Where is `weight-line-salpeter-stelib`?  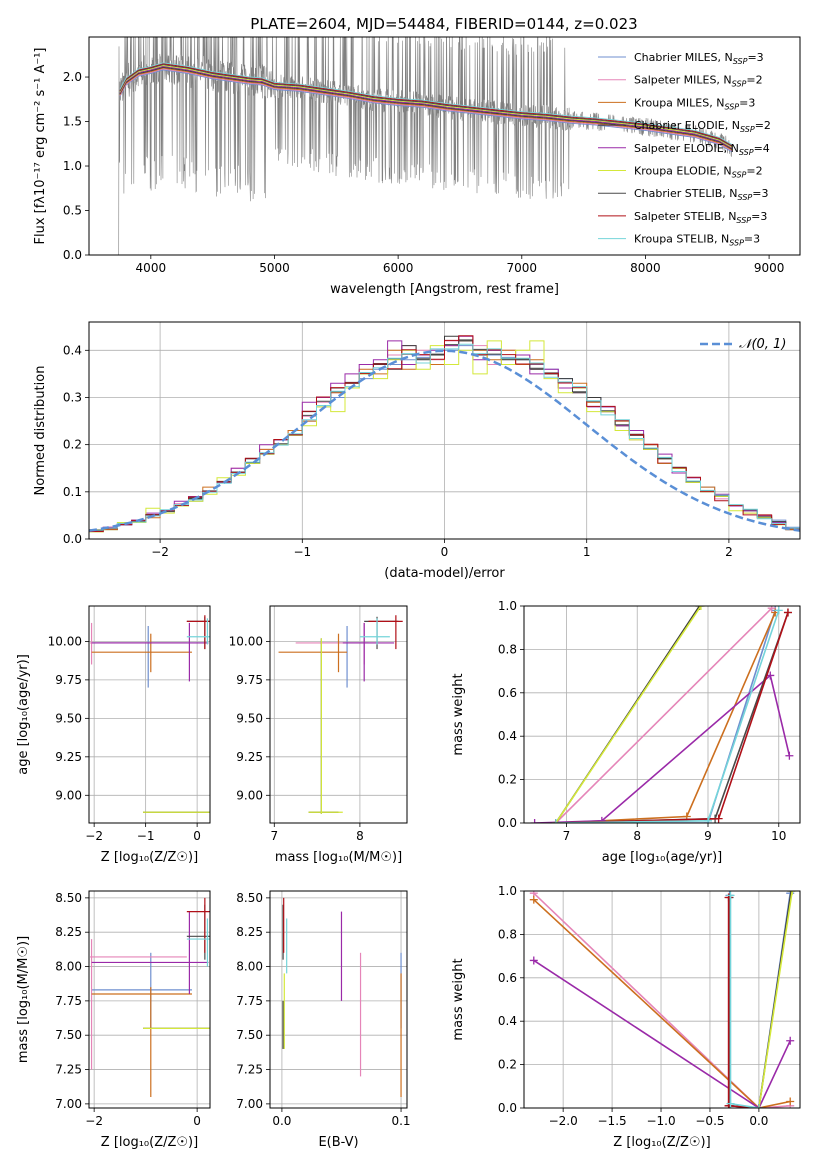
weight-line-salpeter-stelib is located at coordinates (672, 717).